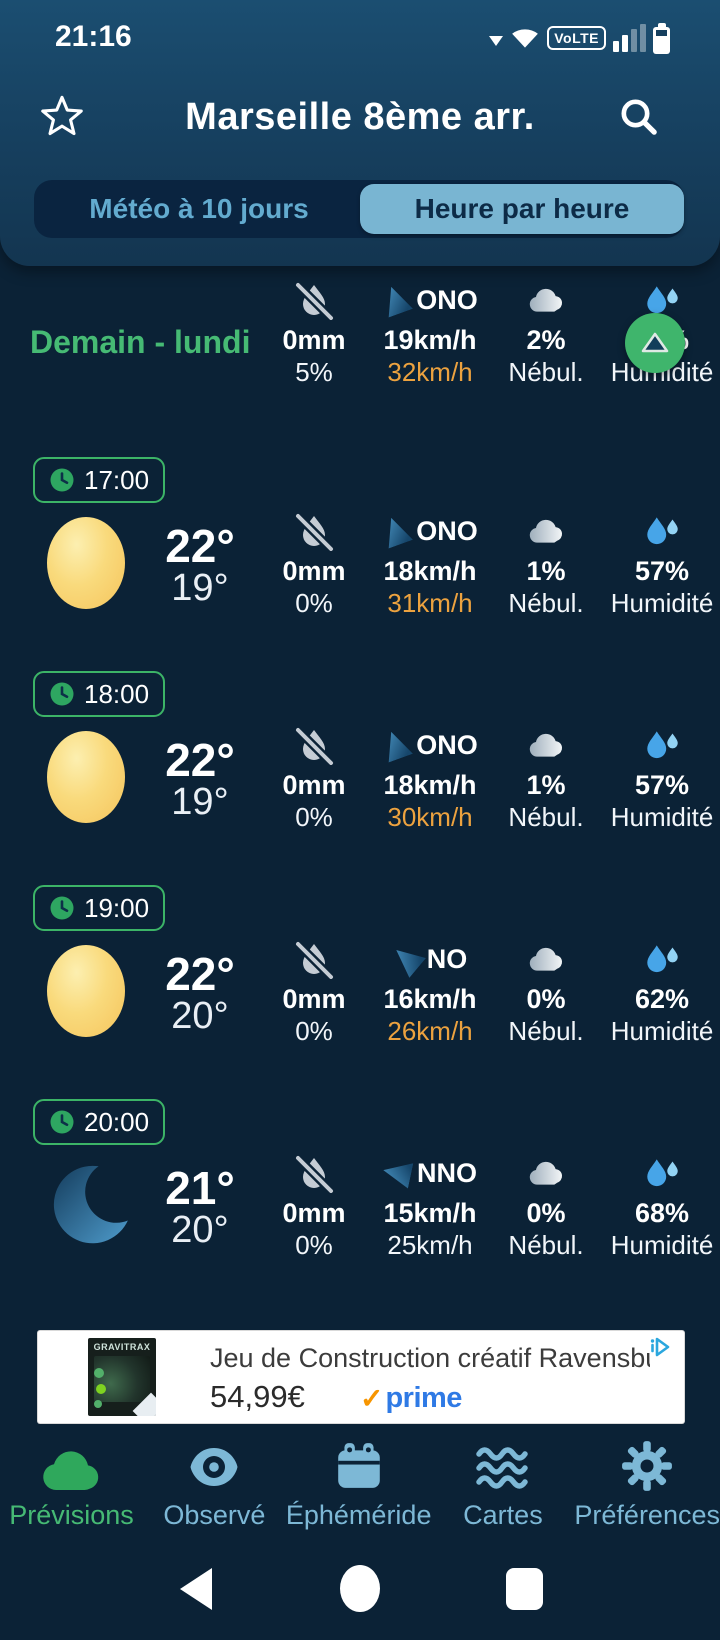 The image size is (720, 1640). What do you see at coordinates (430, 1031) in the screenshot?
I see `wind-gust: 26km/h` at bounding box center [430, 1031].